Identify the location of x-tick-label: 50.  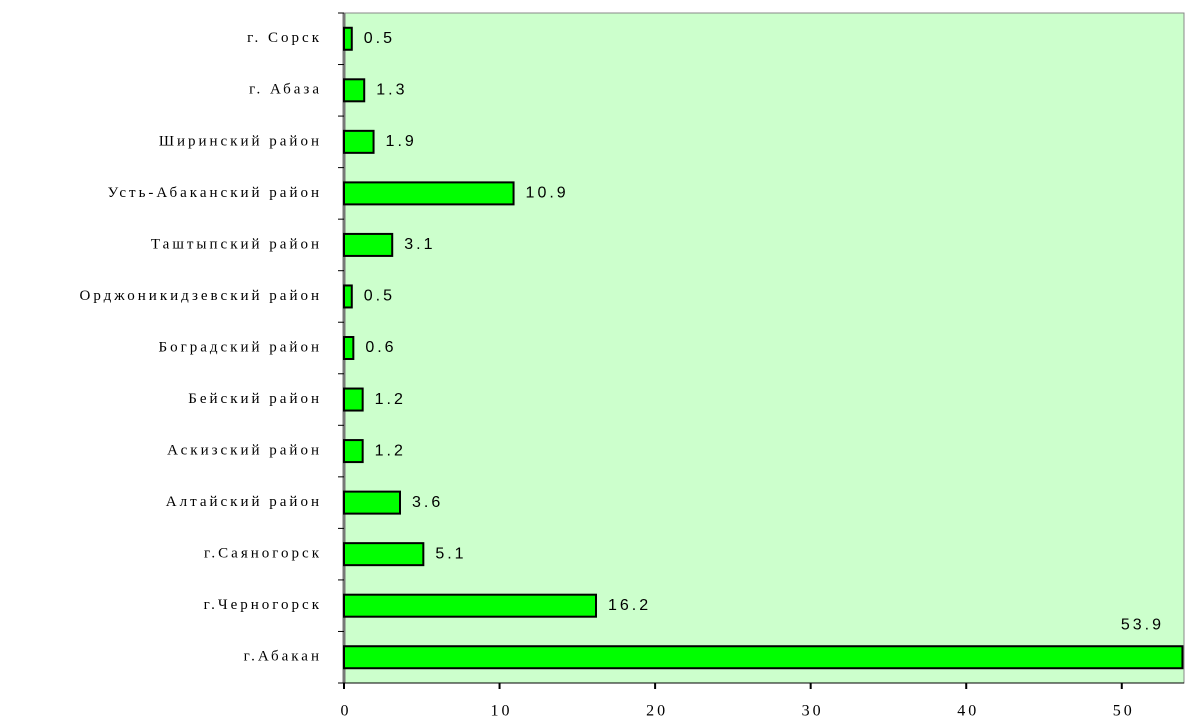
(1124, 711).